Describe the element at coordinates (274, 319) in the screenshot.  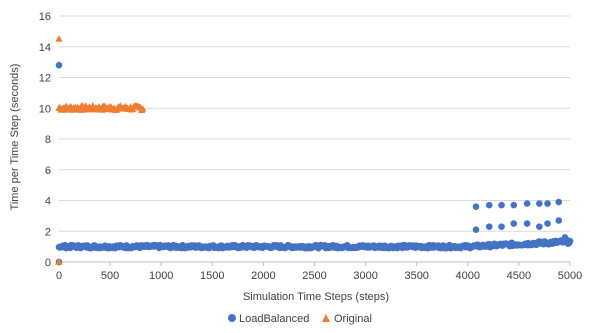
I see `legend-label-loadbalanced: LoadBalanced` at that location.